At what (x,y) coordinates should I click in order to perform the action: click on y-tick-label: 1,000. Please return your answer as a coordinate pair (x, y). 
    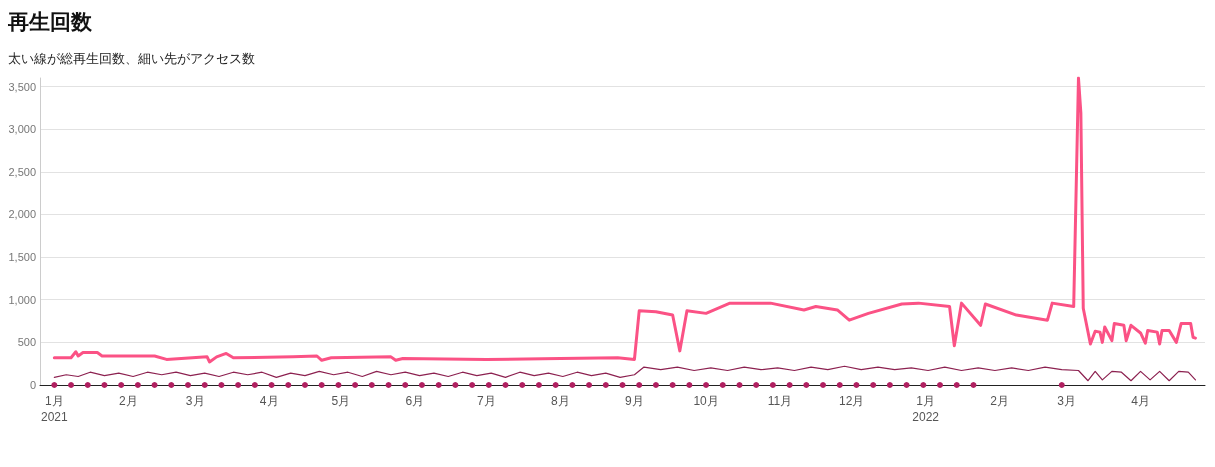
    Looking at the image, I should click on (22, 299).